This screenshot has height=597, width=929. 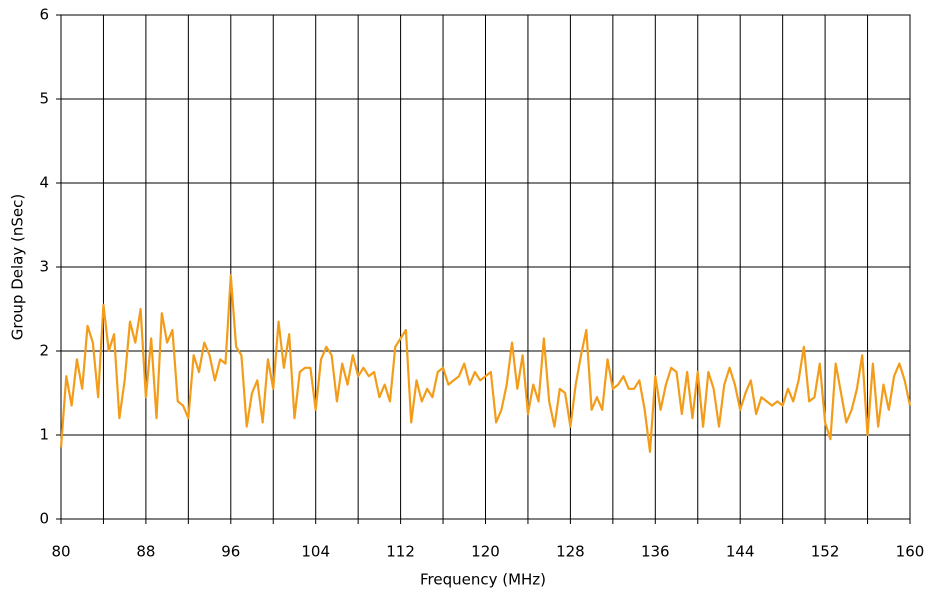 What do you see at coordinates (44, 183) in the screenshot?
I see `y-tick-label: 4` at bounding box center [44, 183].